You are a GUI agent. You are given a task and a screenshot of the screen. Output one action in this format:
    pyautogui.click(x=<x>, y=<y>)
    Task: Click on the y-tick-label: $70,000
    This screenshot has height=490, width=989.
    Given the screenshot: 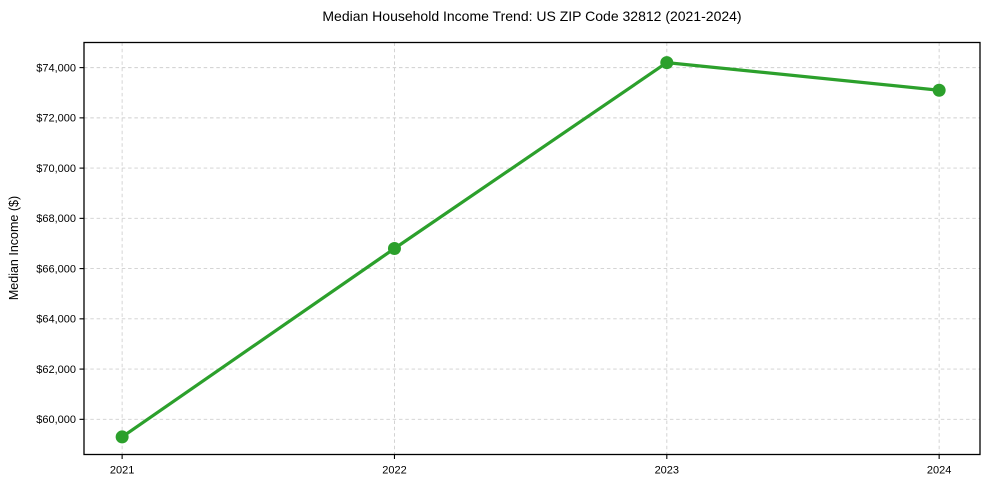 What is the action you would take?
    pyautogui.click(x=56, y=169)
    